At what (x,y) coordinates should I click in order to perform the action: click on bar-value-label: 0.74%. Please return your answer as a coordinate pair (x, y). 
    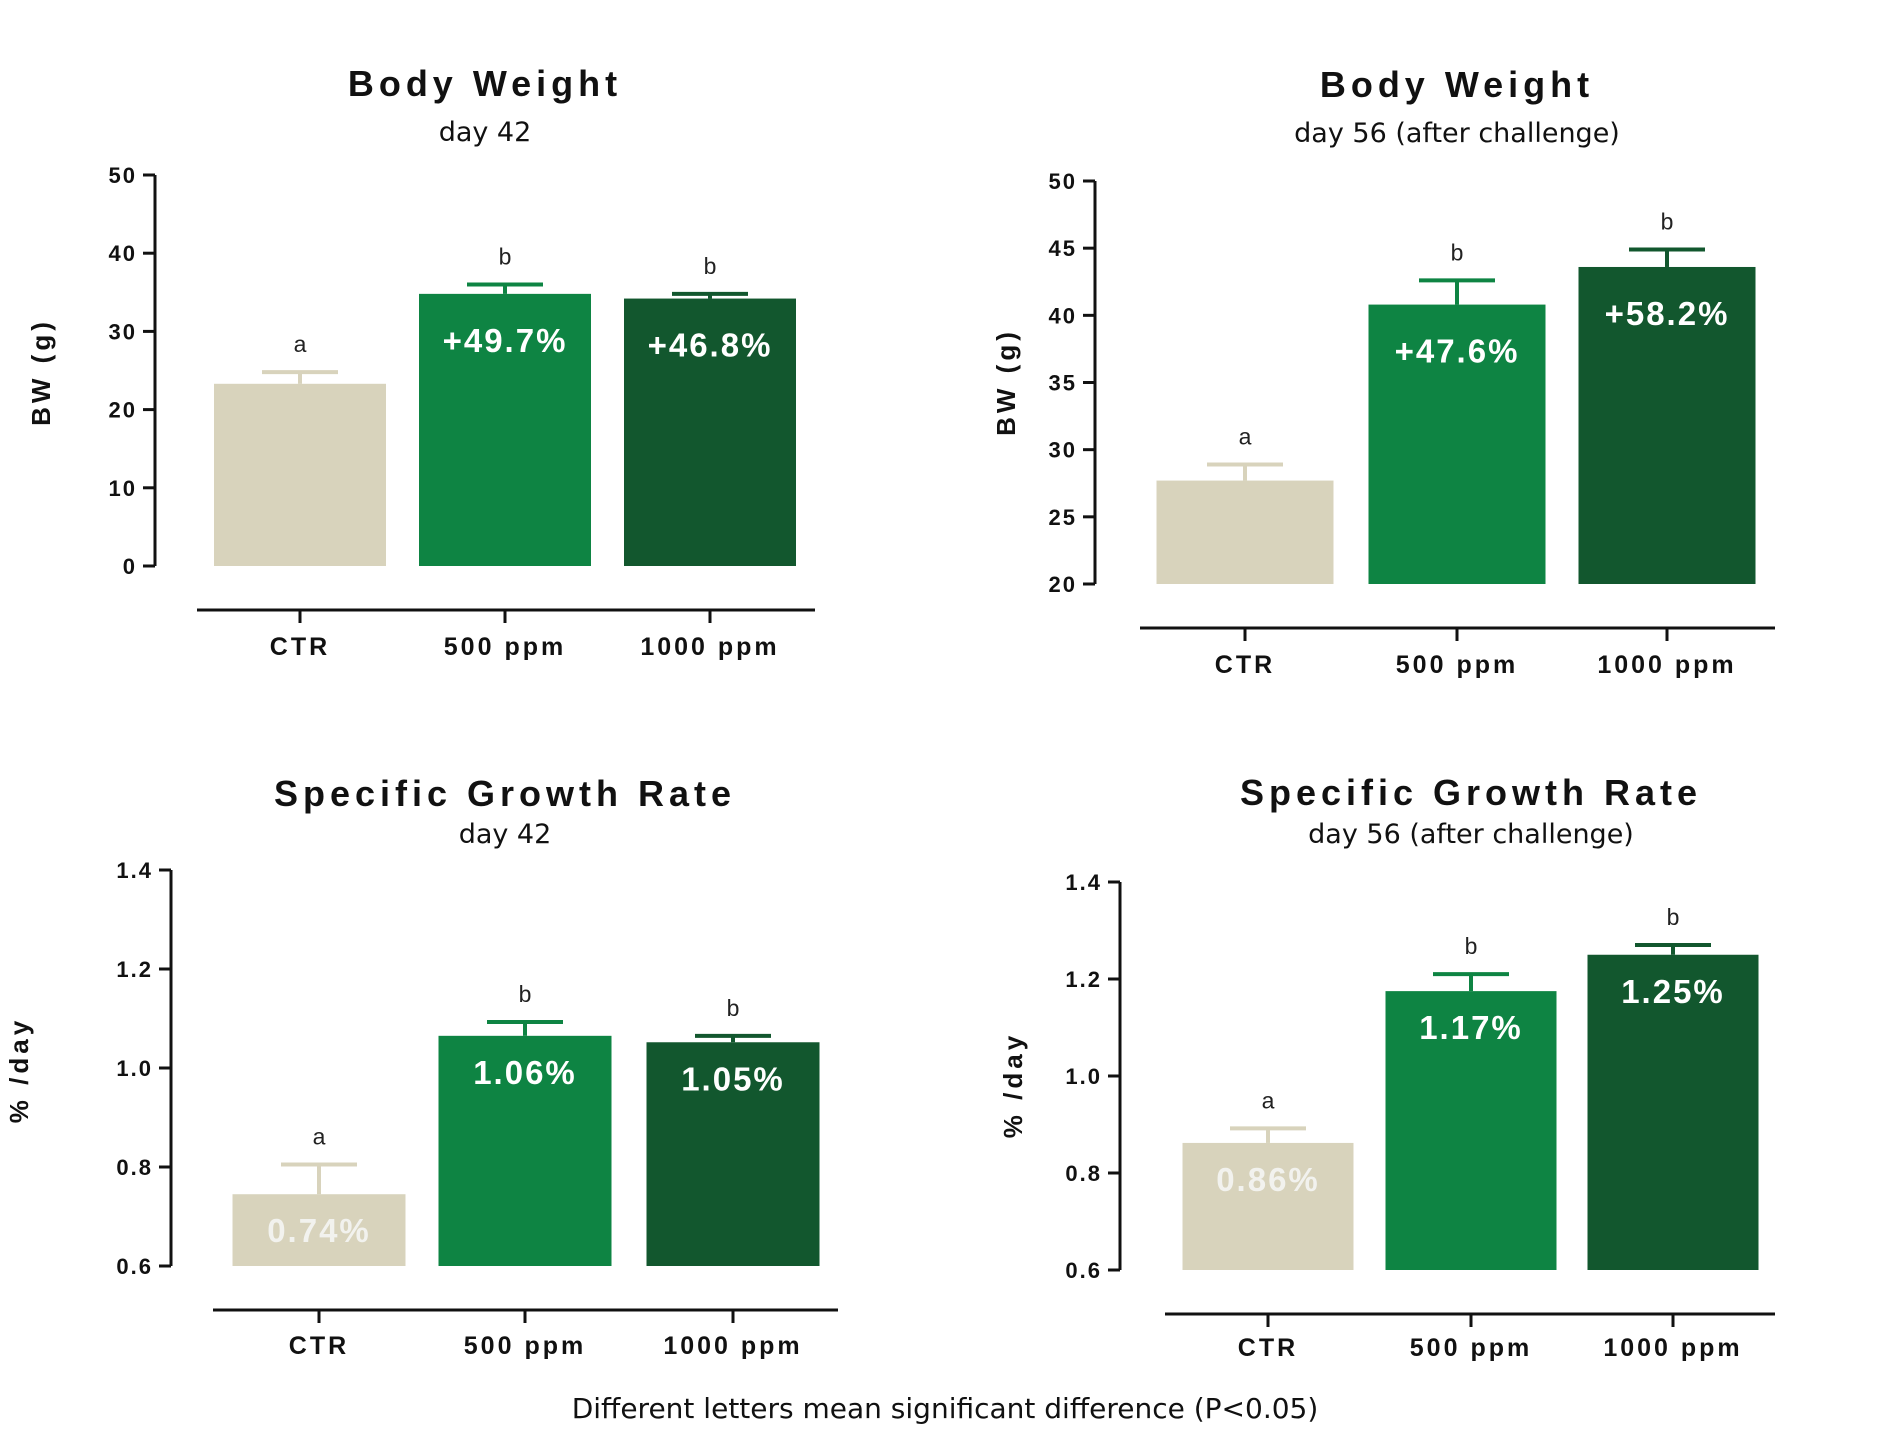
    Looking at the image, I should click on (319, 1230).